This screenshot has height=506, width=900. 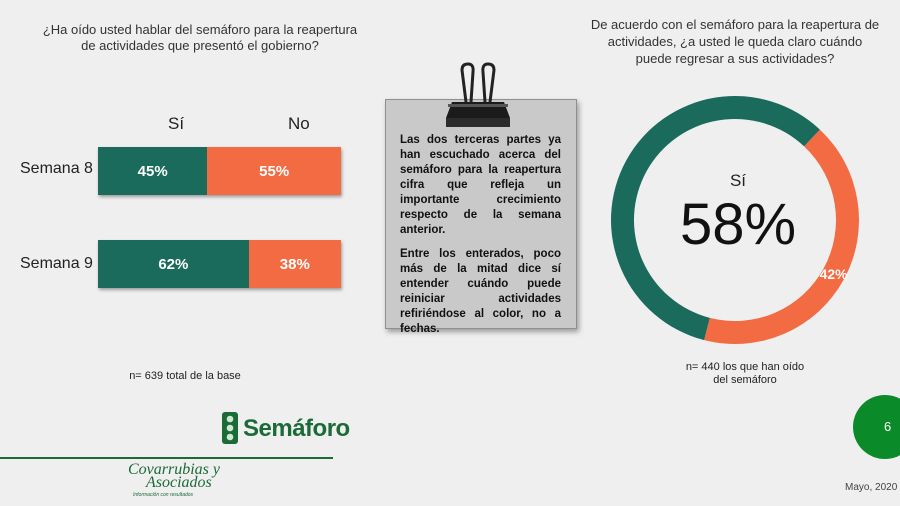 What do you see at coordinates (230, 428) in the screenshot?
I see `traffic-light-icon` at bounding box center [230, 428].